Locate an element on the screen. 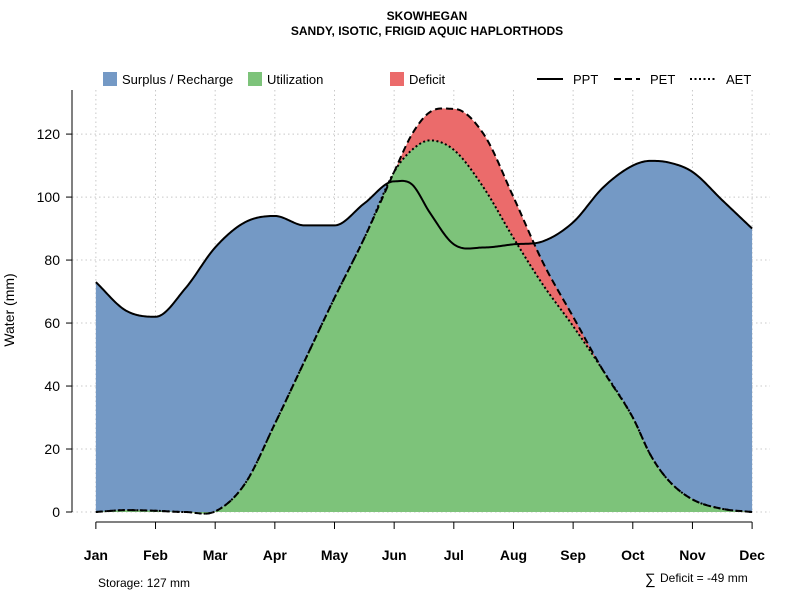  legend-label-aet: AET is located at coordinates (738, 79).